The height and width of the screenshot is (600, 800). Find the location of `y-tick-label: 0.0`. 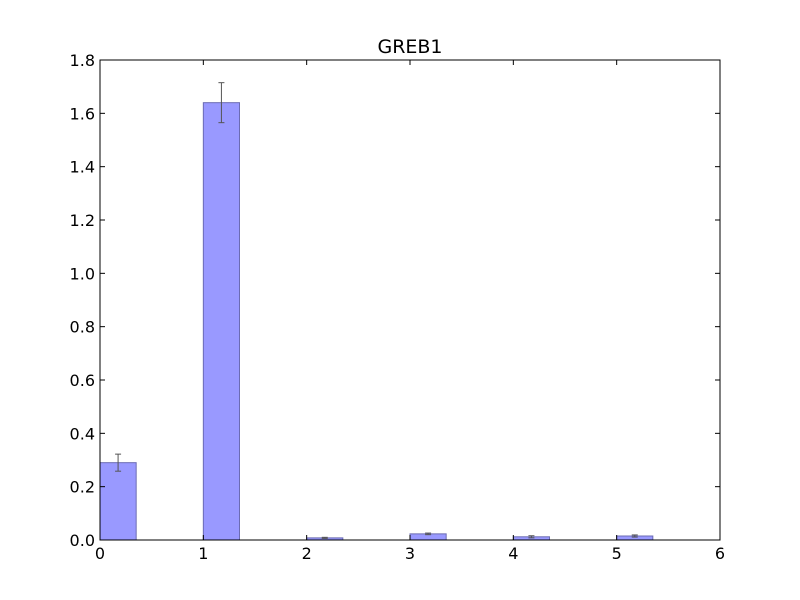

y-tick-label: 0.0 is located at coordinates (82, 540).